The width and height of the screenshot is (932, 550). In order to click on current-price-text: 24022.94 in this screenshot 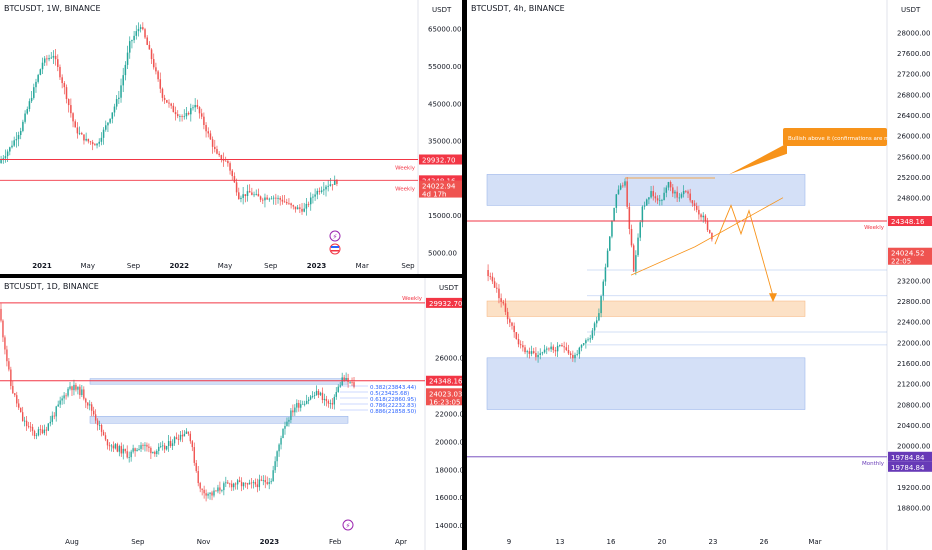, I will do `click(439, 187)`.